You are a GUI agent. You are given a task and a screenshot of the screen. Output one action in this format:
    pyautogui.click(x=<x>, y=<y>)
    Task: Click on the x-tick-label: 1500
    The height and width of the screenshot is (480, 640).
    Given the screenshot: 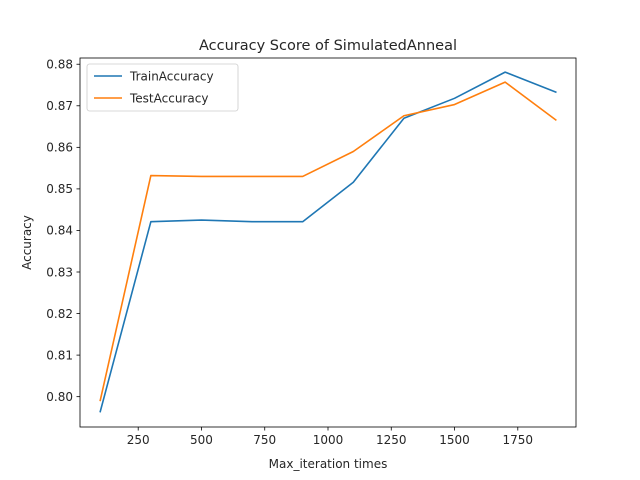 What is the action you would take?
    pyautogui.click(x=454, y=440)
    